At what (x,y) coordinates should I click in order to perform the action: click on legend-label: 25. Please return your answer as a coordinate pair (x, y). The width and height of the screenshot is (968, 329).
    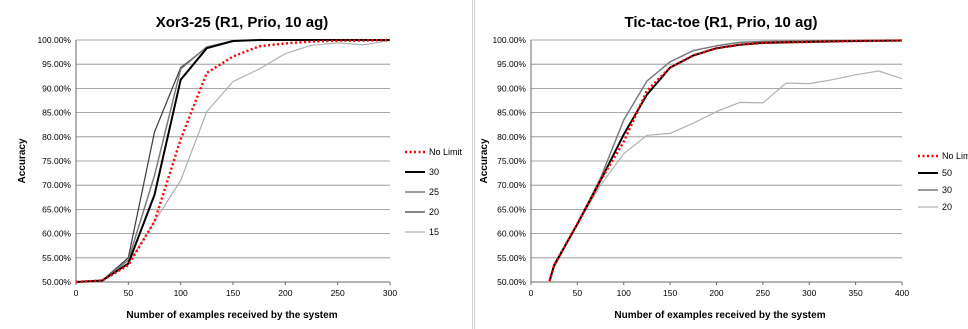
    Looking at the image, I should click on (434, 192).